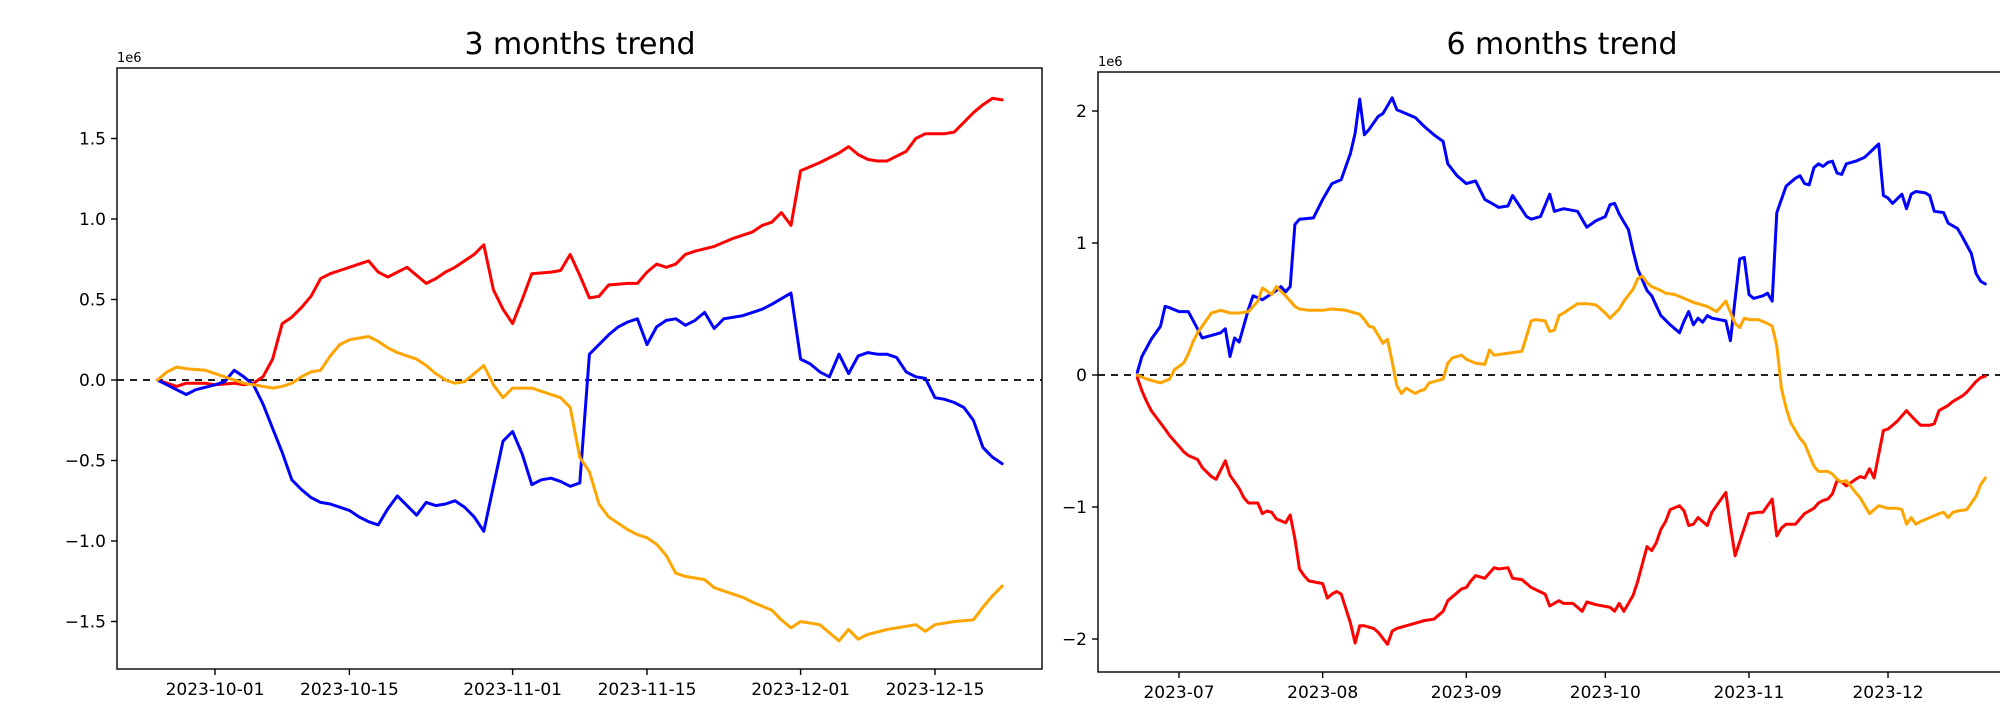  Describe the element at coordinates (92, 220) in the screenshot. I see `y-tick-label: 1.0` at that location.